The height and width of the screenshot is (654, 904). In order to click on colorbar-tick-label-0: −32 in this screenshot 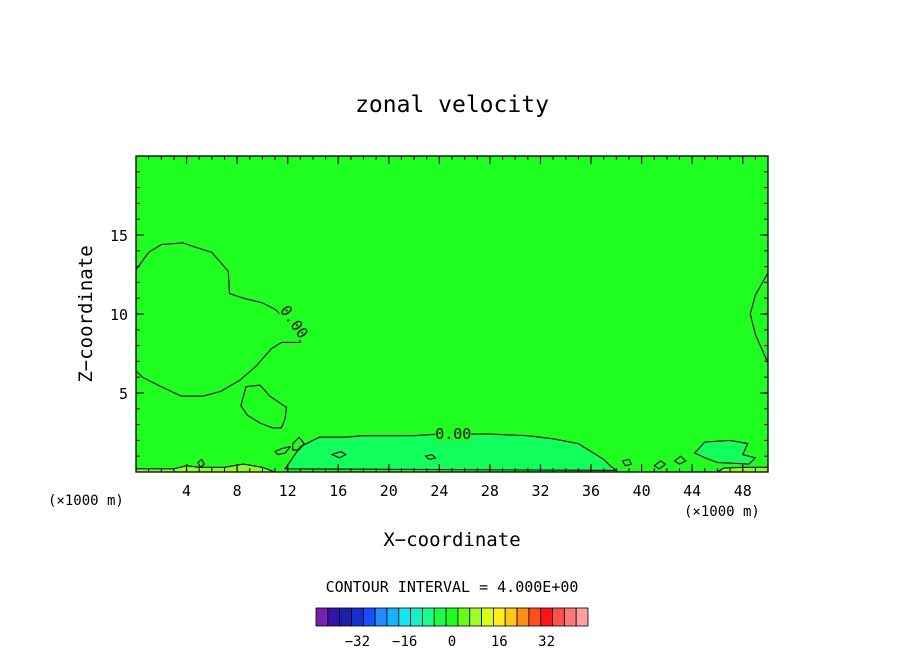, I will do `click(357, 642)`.